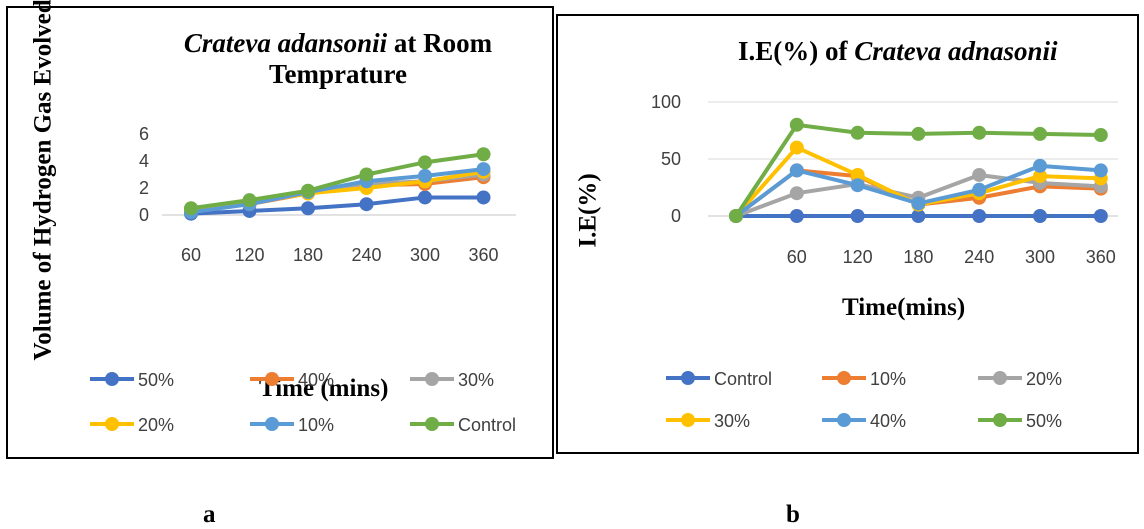 This screenshot has width=1144, height=529. I want to click on chart-a-y-tick-label: 2, so click(144, 188).